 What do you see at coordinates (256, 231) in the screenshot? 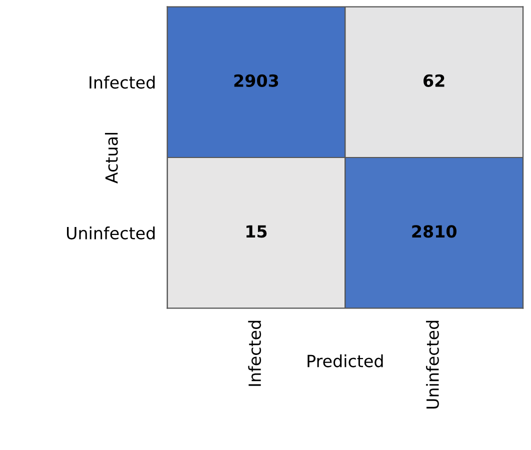
I see `data-label: 15` at bounding box center [256, 231].